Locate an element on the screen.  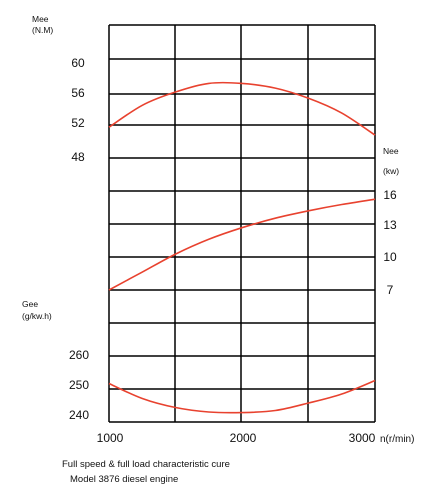
gee-tick-240: 240 is located at coordinates (79, 415).